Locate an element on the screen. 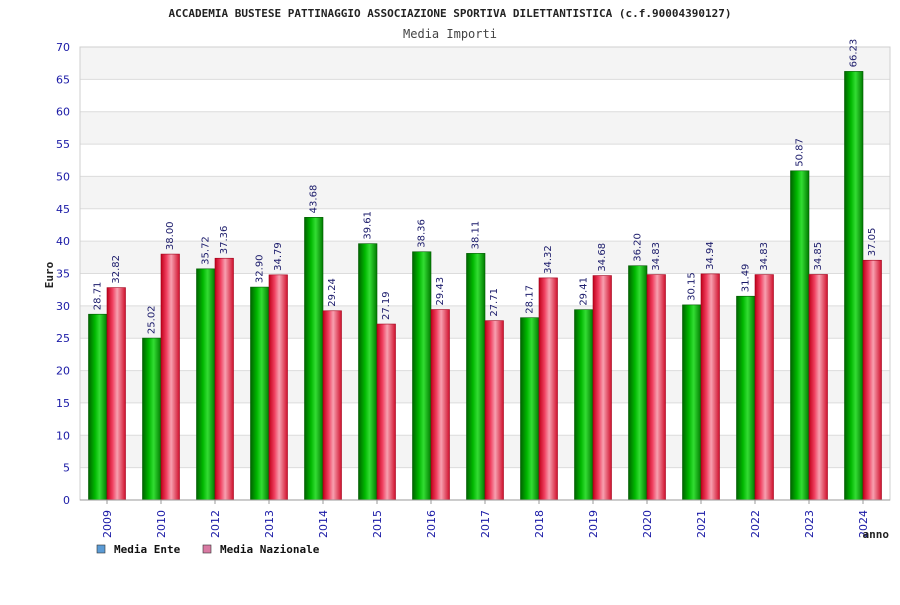 The width and height of the screenshot is (900, 605). y-axis-label: Euro is located at coordinates (49, 274).